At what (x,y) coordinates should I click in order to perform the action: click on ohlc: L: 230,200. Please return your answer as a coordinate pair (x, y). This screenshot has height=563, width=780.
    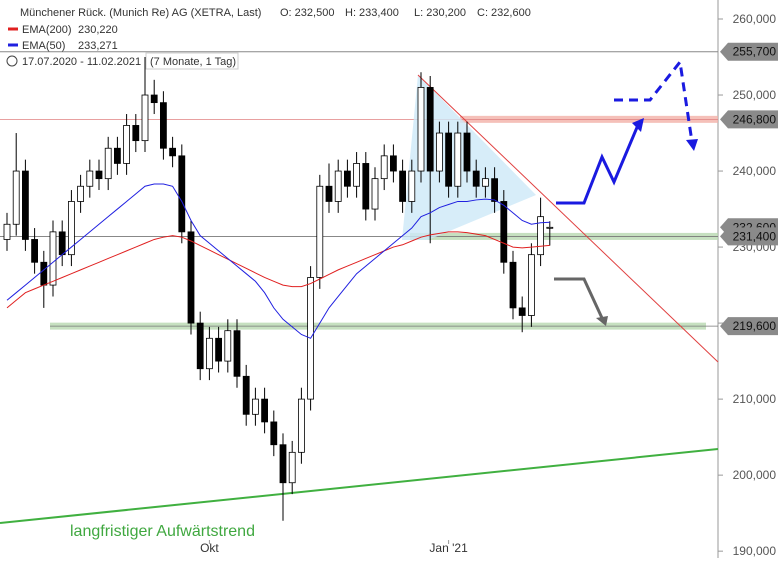
    Looking at the image, I should click on (440, 13).